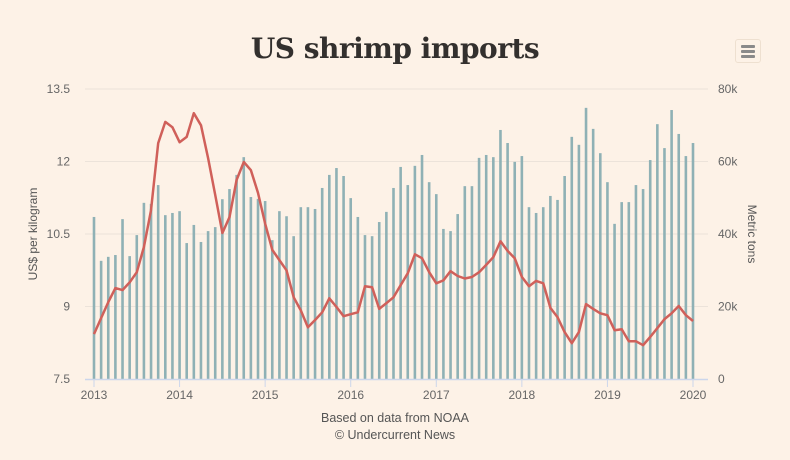 The image size is (790, 460). Describe the element at coordinates (728, 89) in the screenshot. I see `y-right-tick-label: 80k` at that location.